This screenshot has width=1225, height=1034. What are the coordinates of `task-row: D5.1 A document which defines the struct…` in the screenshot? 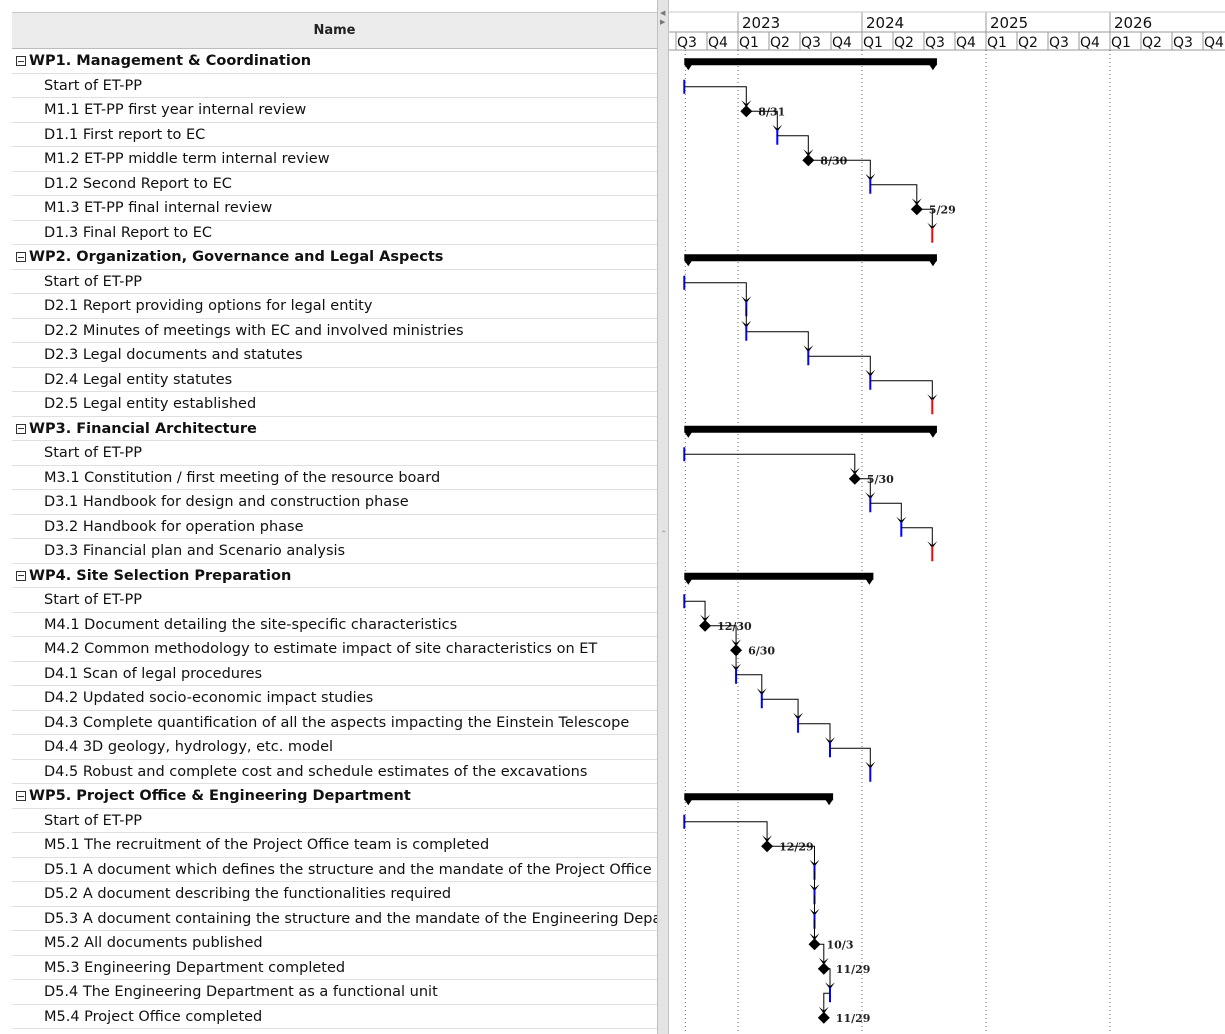 It's located at (334, 870).